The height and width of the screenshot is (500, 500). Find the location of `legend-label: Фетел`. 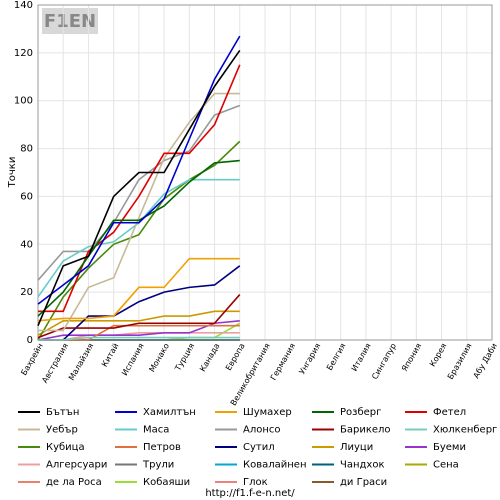

legend-label: Фетел is located at coordinates (449, 412).